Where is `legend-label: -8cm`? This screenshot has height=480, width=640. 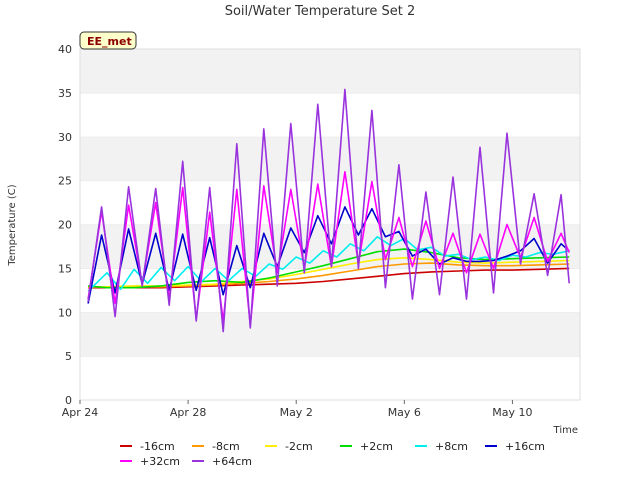
legend-label: -8cm is located at coordinates (226, 446).